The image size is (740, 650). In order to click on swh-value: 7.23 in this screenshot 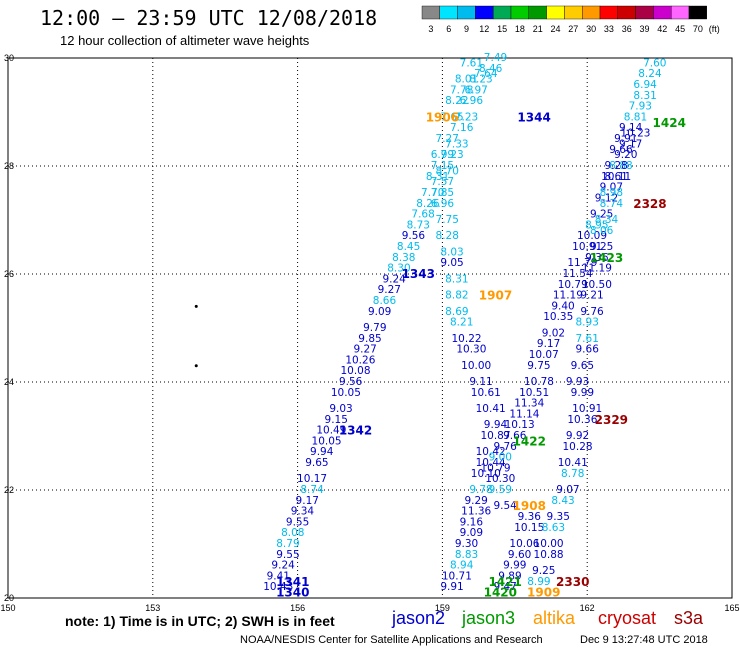, I will do `click(466, 117)`.